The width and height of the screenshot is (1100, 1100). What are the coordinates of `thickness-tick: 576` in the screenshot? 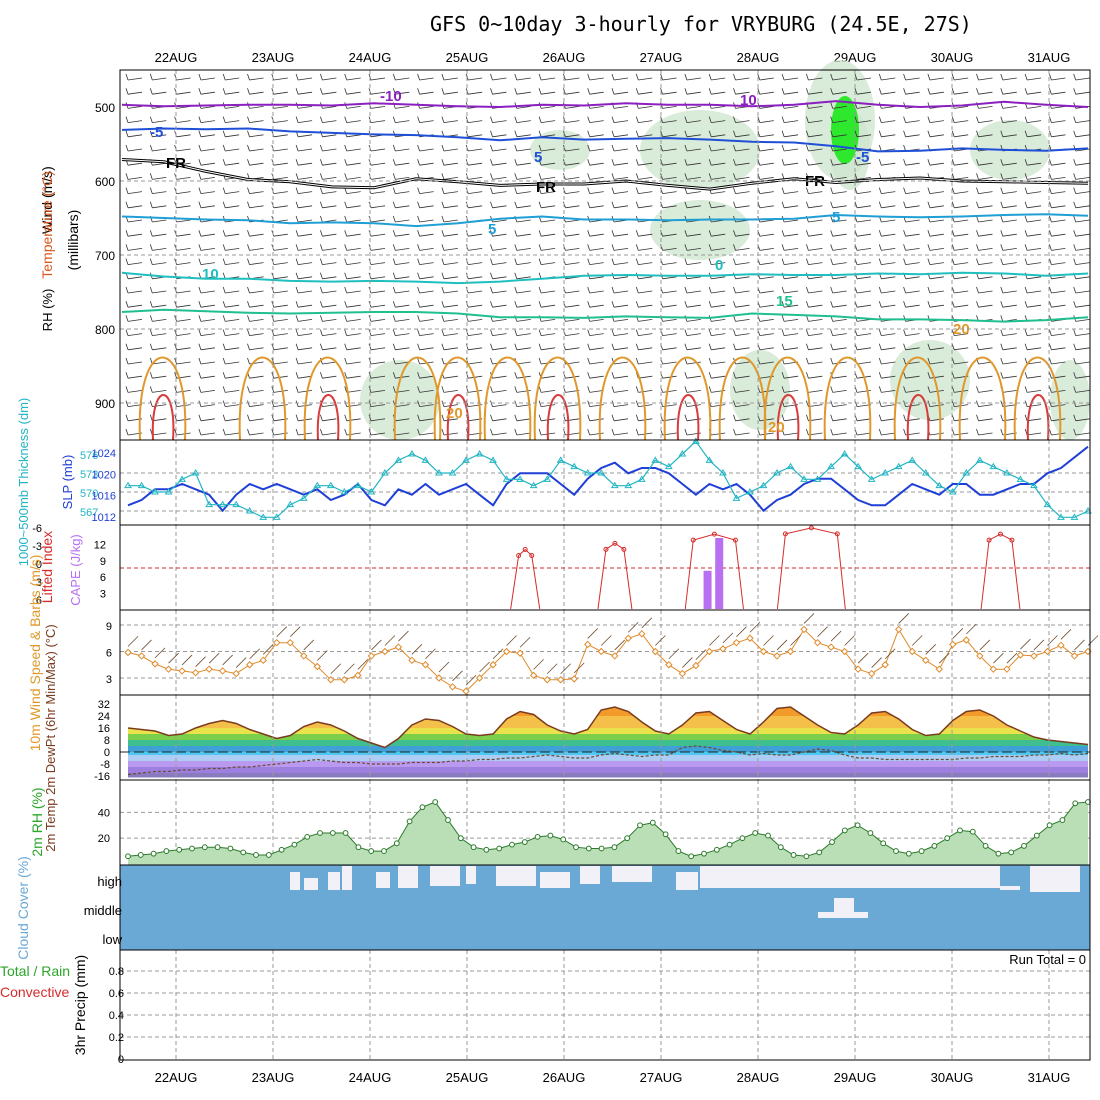 It's located at (89, 456).